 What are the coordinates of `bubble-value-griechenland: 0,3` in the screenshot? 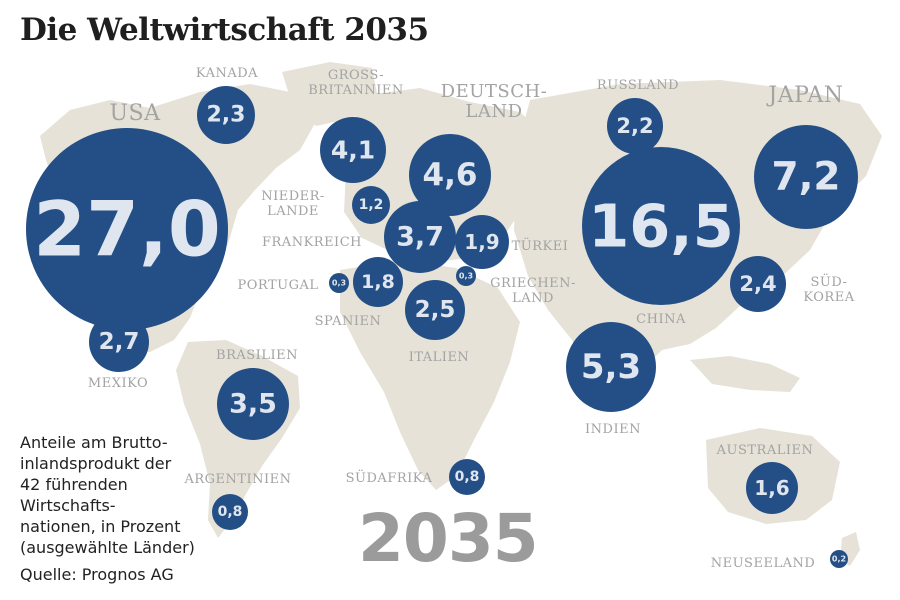 It's located at (466, 276).